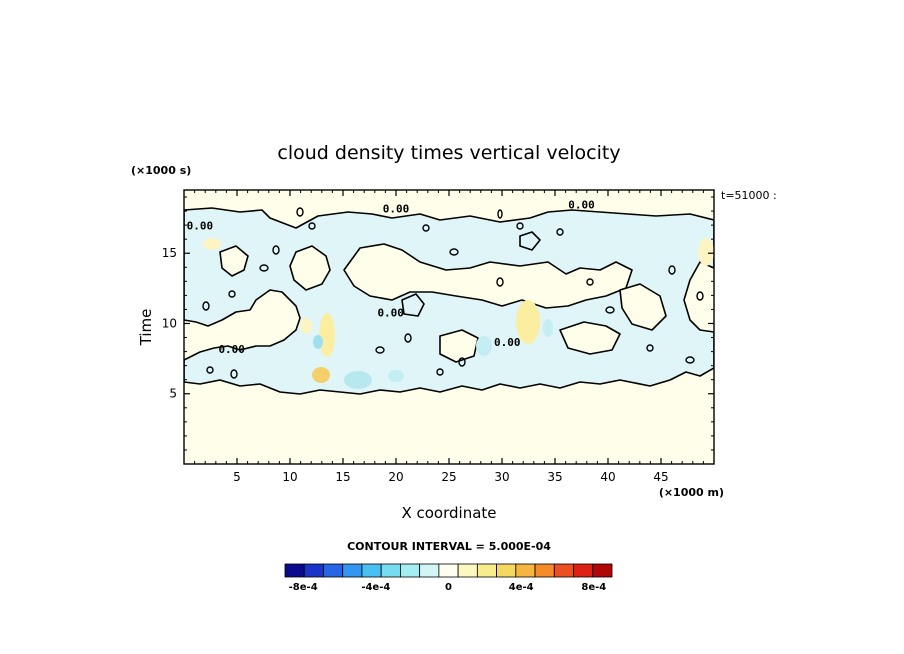 The image size is (904, 654). I want to click on x-tick-label: 5, so click(237, 477).